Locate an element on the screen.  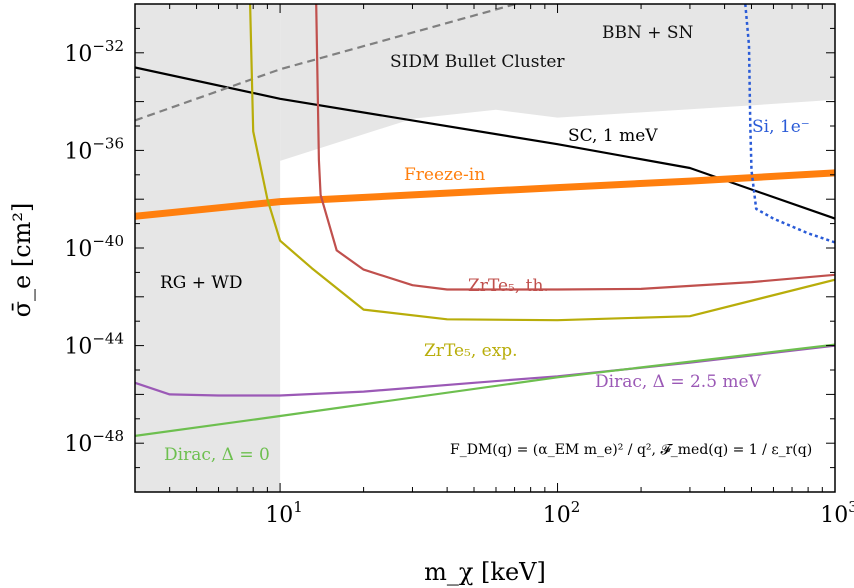
y-axis-title: σ̄_e [cm²] is located at coordinates (22, 260).